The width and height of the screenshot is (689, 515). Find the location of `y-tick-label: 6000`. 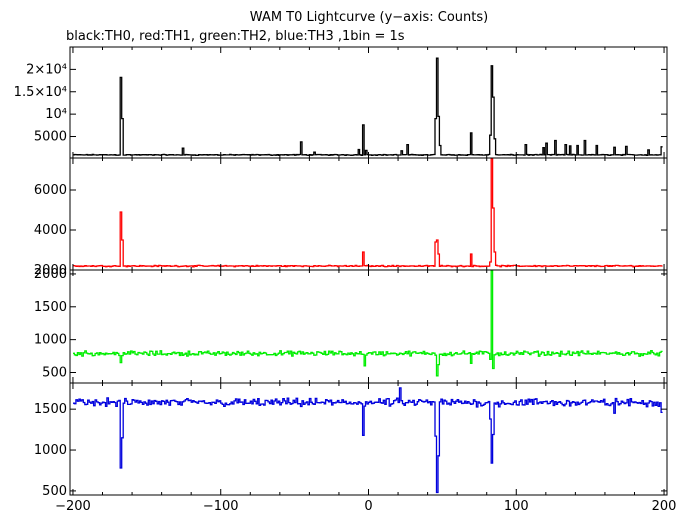

y-tick-label: 6000 is located at coordinates (50, 190).